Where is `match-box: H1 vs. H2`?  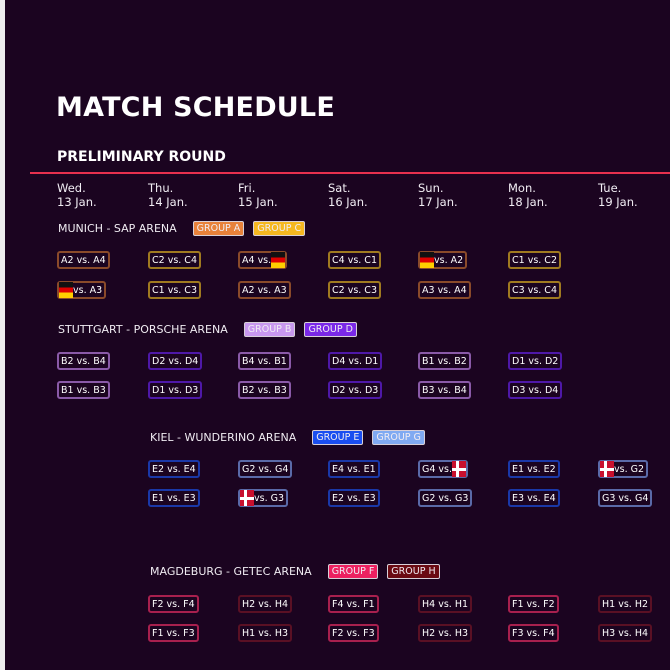 match-box: H1 vs. H2 is located at coordinates (625, 604).